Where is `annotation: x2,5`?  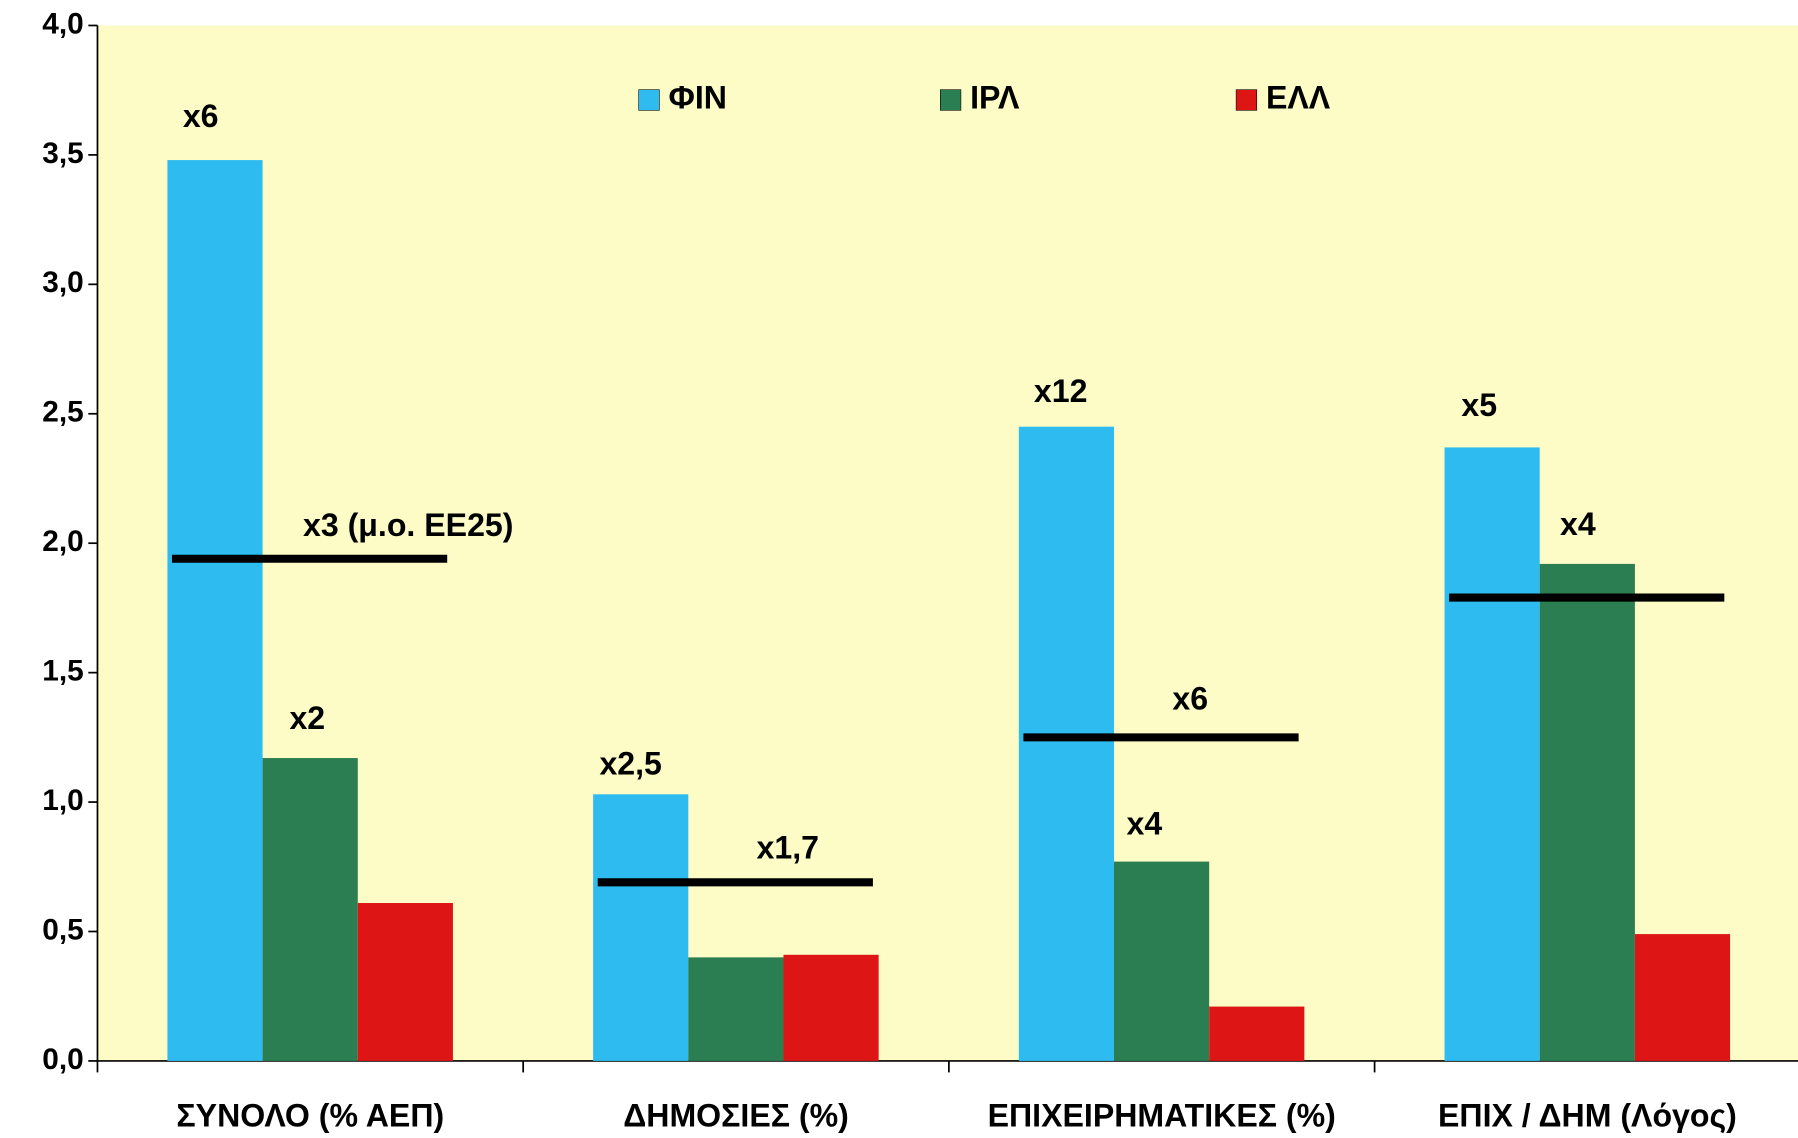
annotation: x2,5 is located at coordinates (630, 764).